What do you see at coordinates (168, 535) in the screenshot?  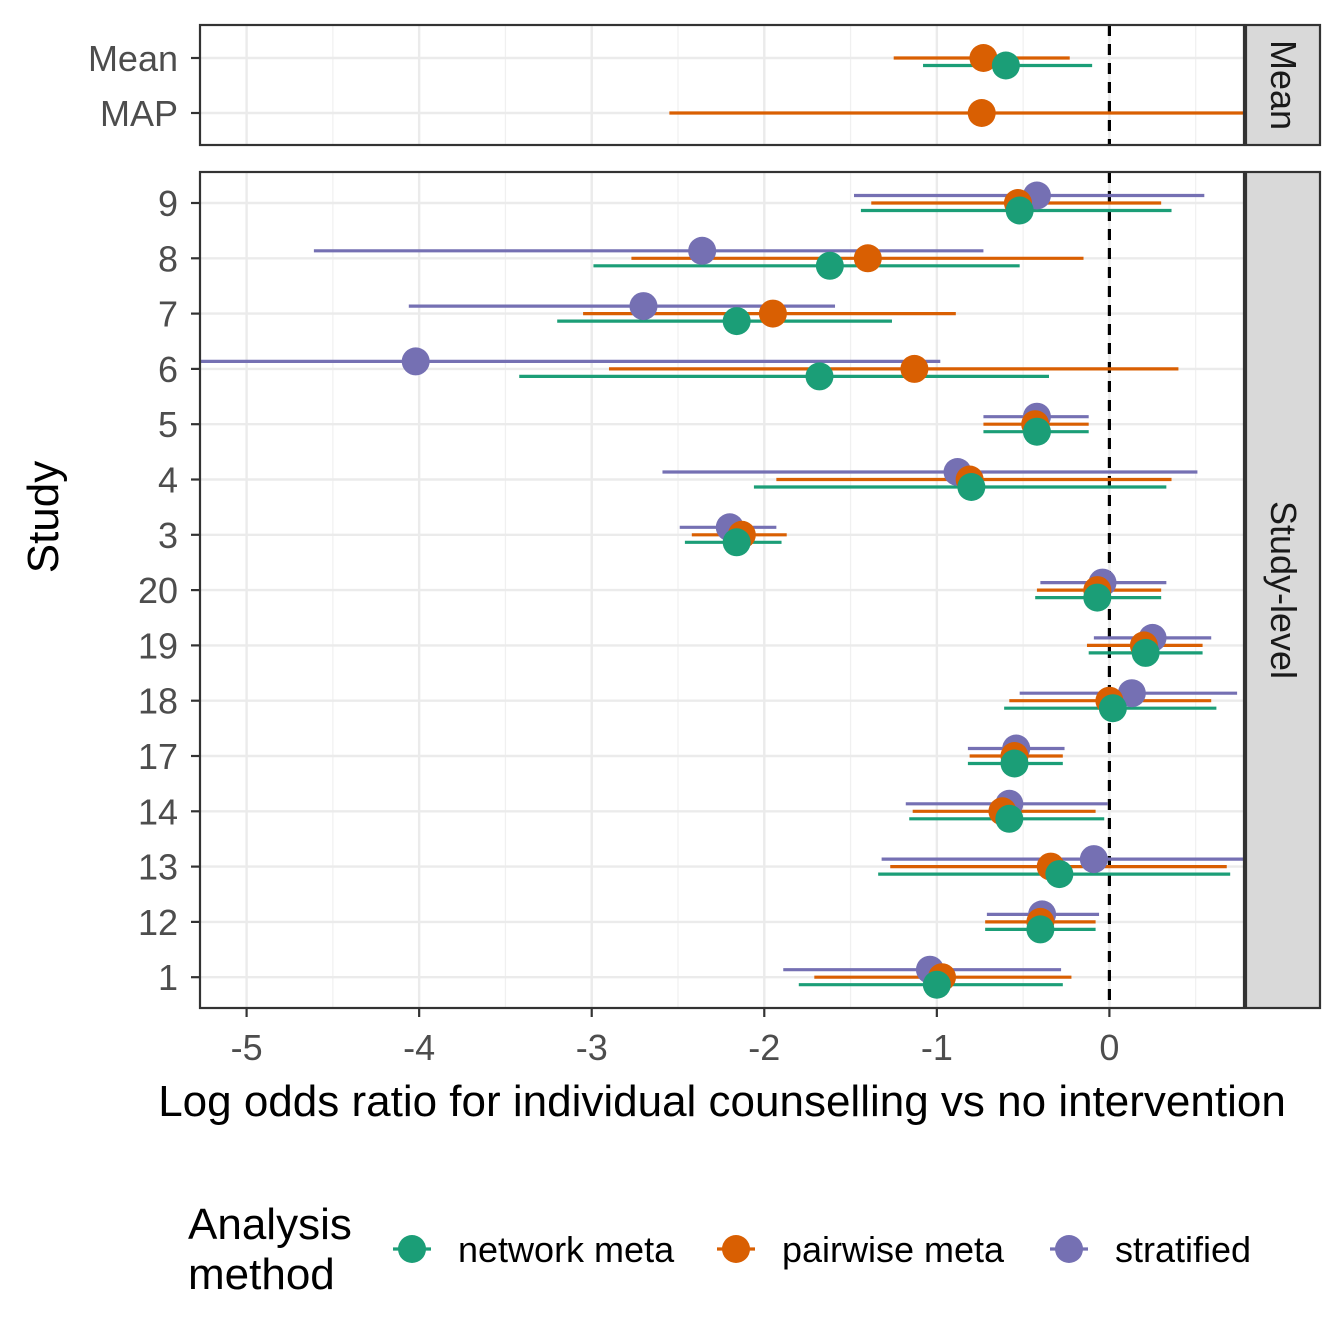 I see `y-tick-label: 3` at bounding box center [168, 535].